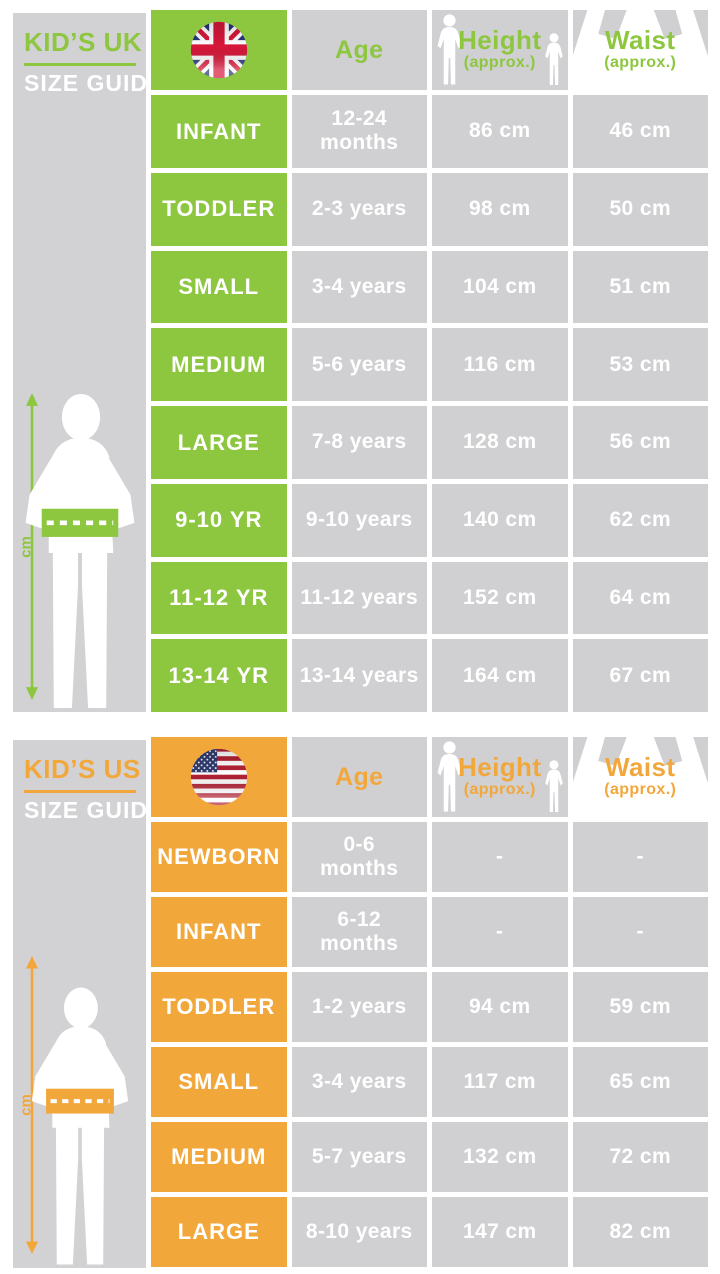 This screenshot has width=720, height=1274. I want to click on waist-value-cell: 72 cm, so click(640, 1157).